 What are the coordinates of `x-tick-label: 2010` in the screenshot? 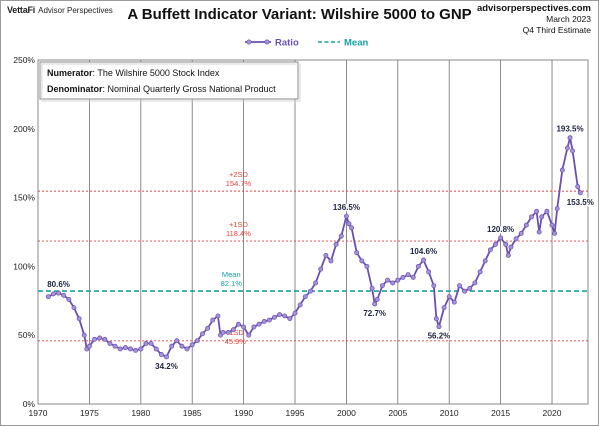 It's located at (449, 413).